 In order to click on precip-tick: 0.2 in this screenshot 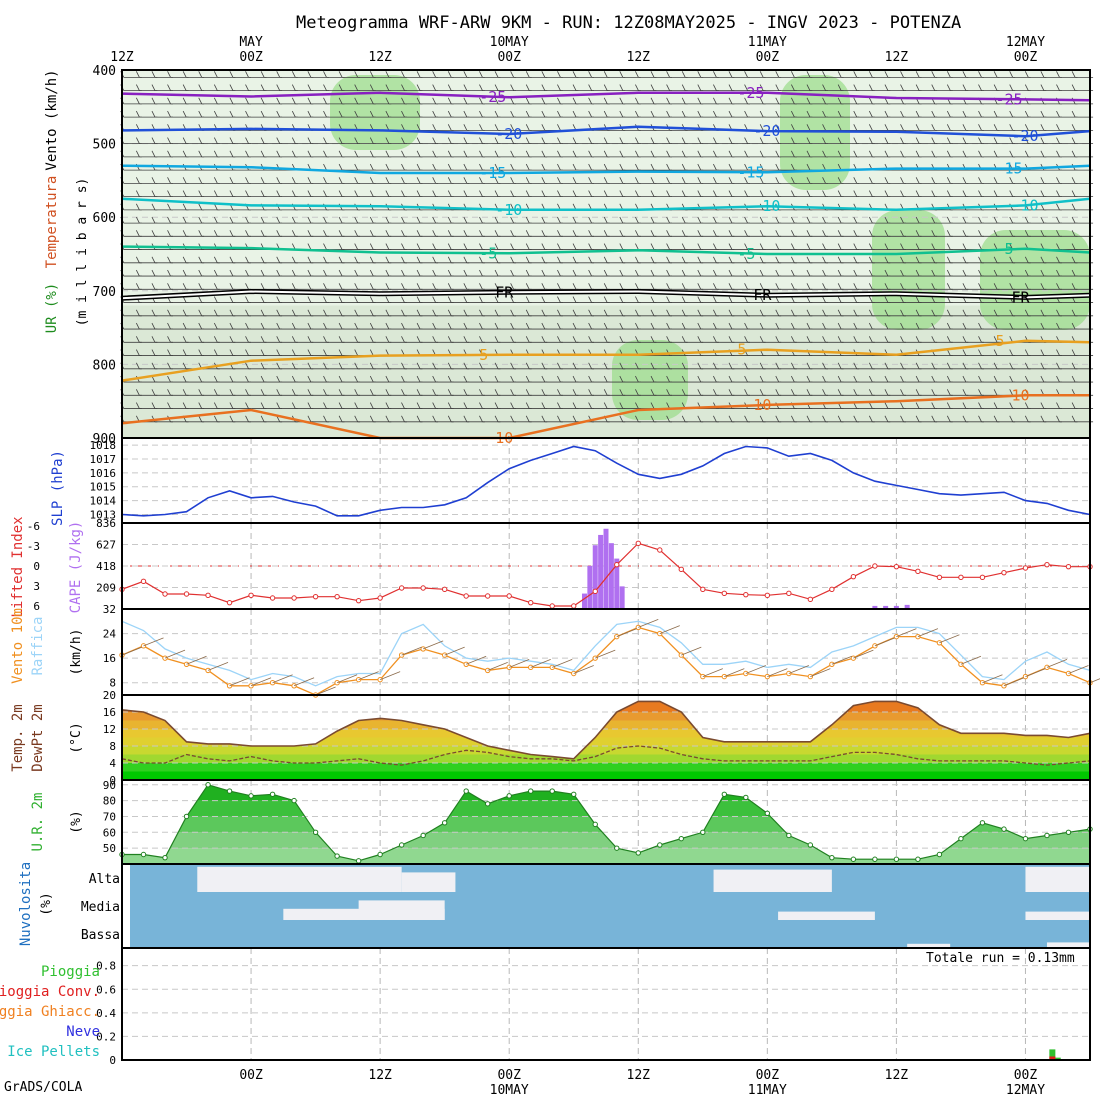, I will do `click(106, 1036)`.